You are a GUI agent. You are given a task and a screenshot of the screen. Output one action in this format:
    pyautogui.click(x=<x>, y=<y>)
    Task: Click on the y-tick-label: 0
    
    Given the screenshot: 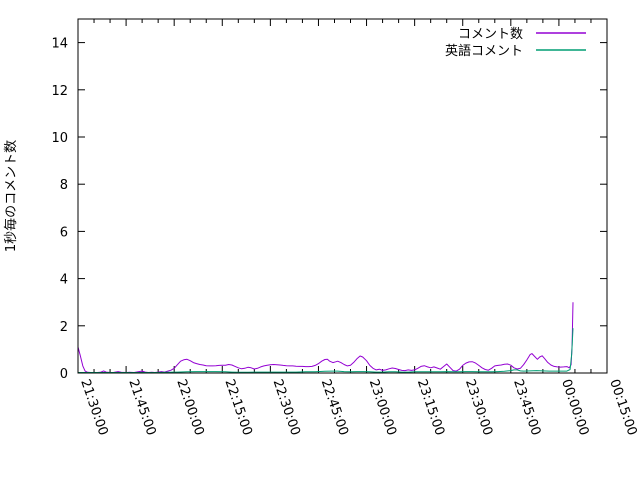 What is the action you would take?
    pyautogui.click(x=64, y=374)
    